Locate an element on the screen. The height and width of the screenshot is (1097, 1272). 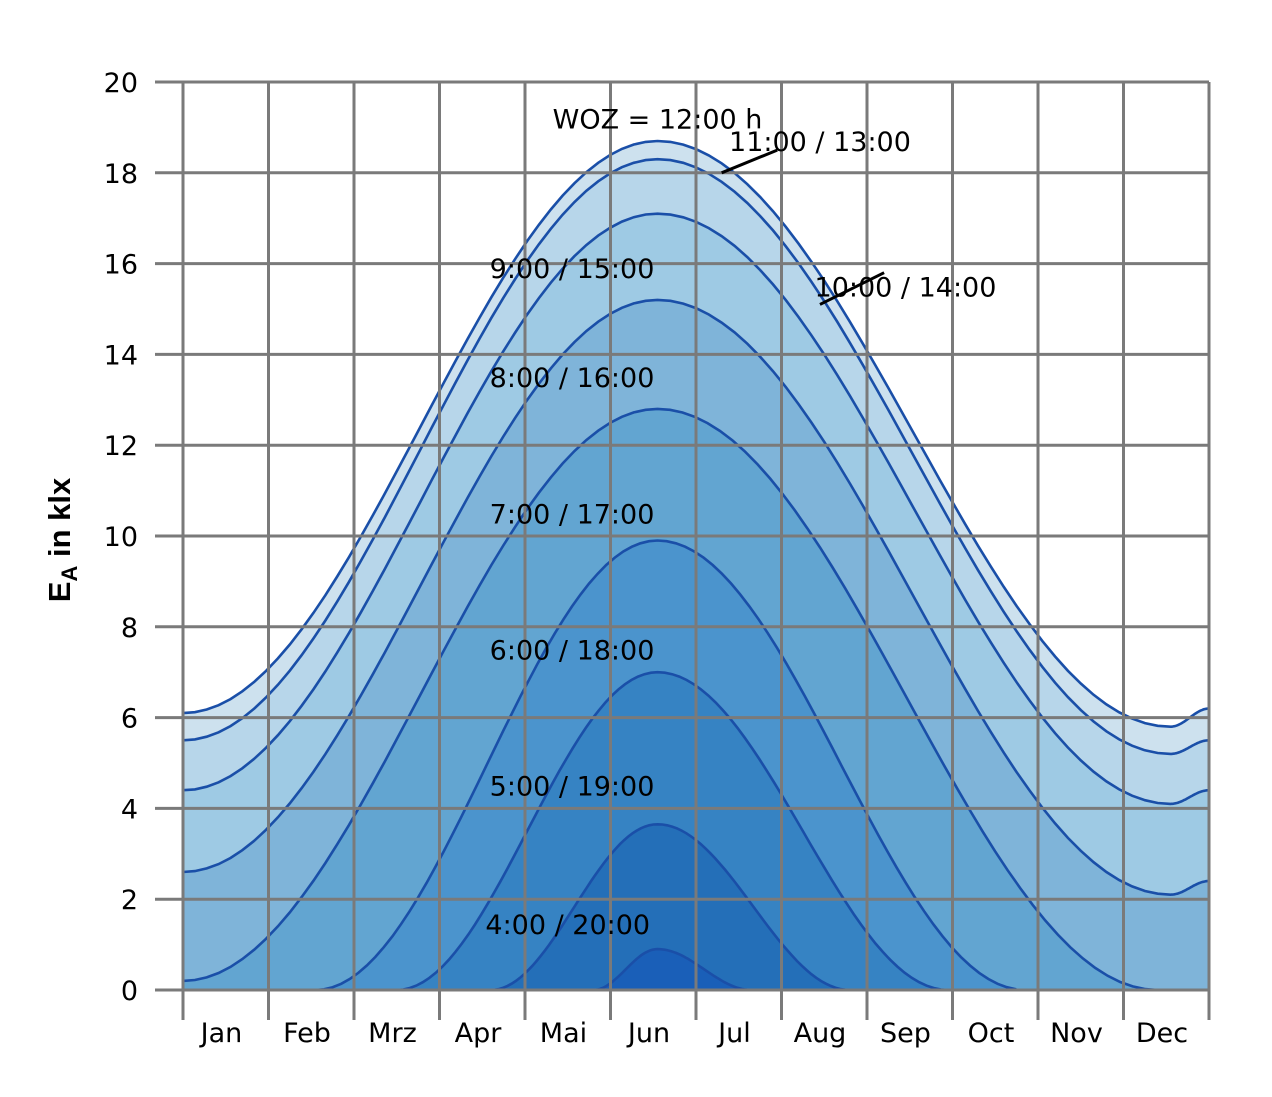
x-tick-label: Apr is located at coordinates (479, 1033).